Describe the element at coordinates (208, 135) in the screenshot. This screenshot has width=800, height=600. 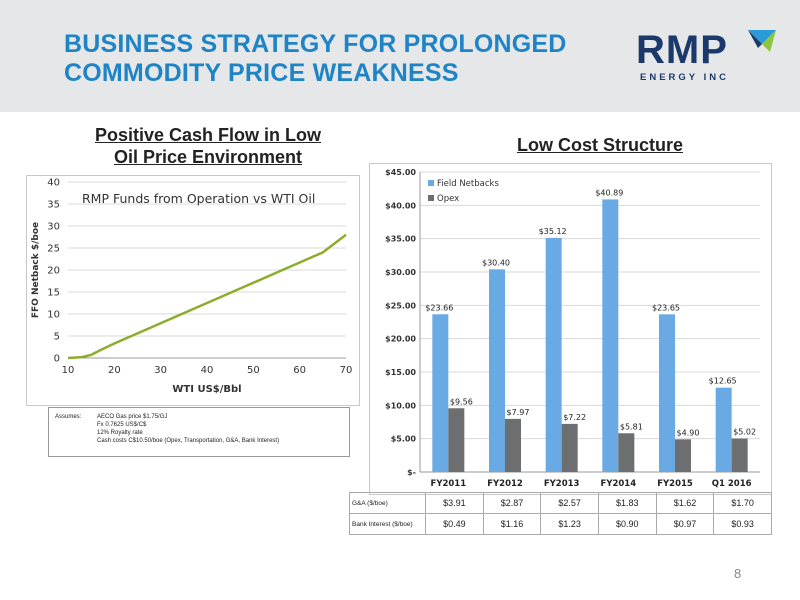
I see `left-title-line1: Positive Cash Flow in Low` at that location.